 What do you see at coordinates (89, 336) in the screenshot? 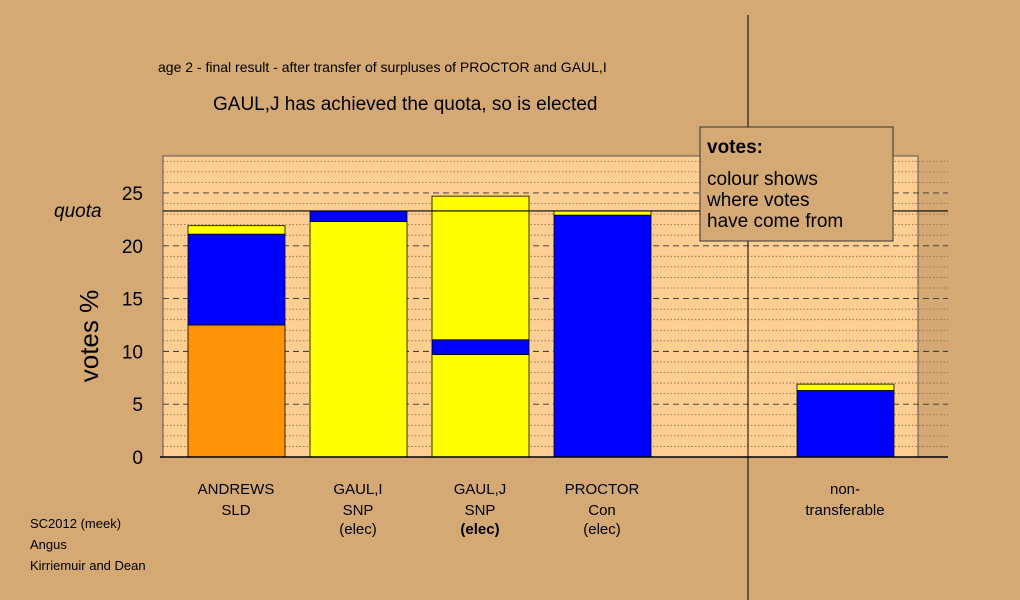
I see `y-axis-label: votes %` at bounding box center [89, 336].